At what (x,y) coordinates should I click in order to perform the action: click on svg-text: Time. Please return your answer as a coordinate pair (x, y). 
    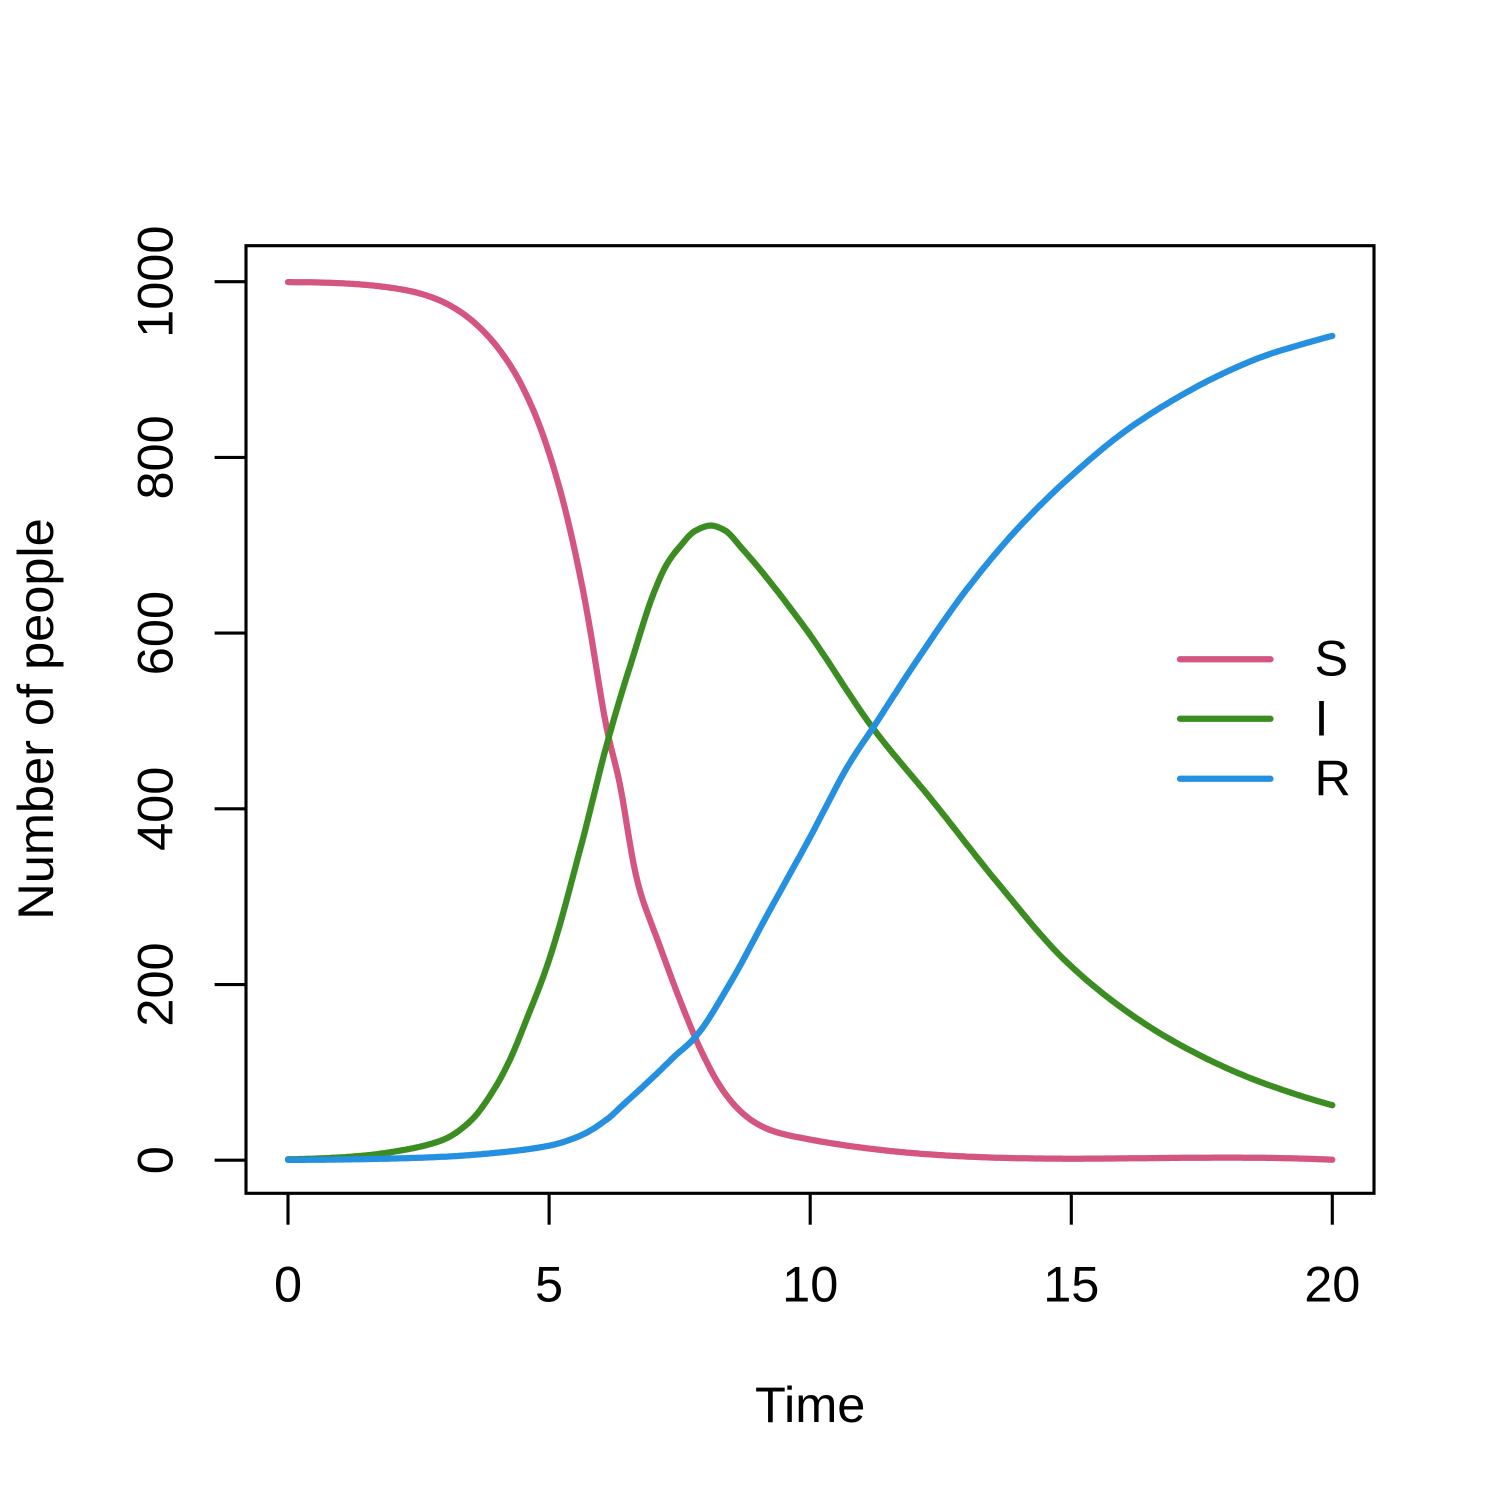
    Looking at the image, I should click on (810, 1404).